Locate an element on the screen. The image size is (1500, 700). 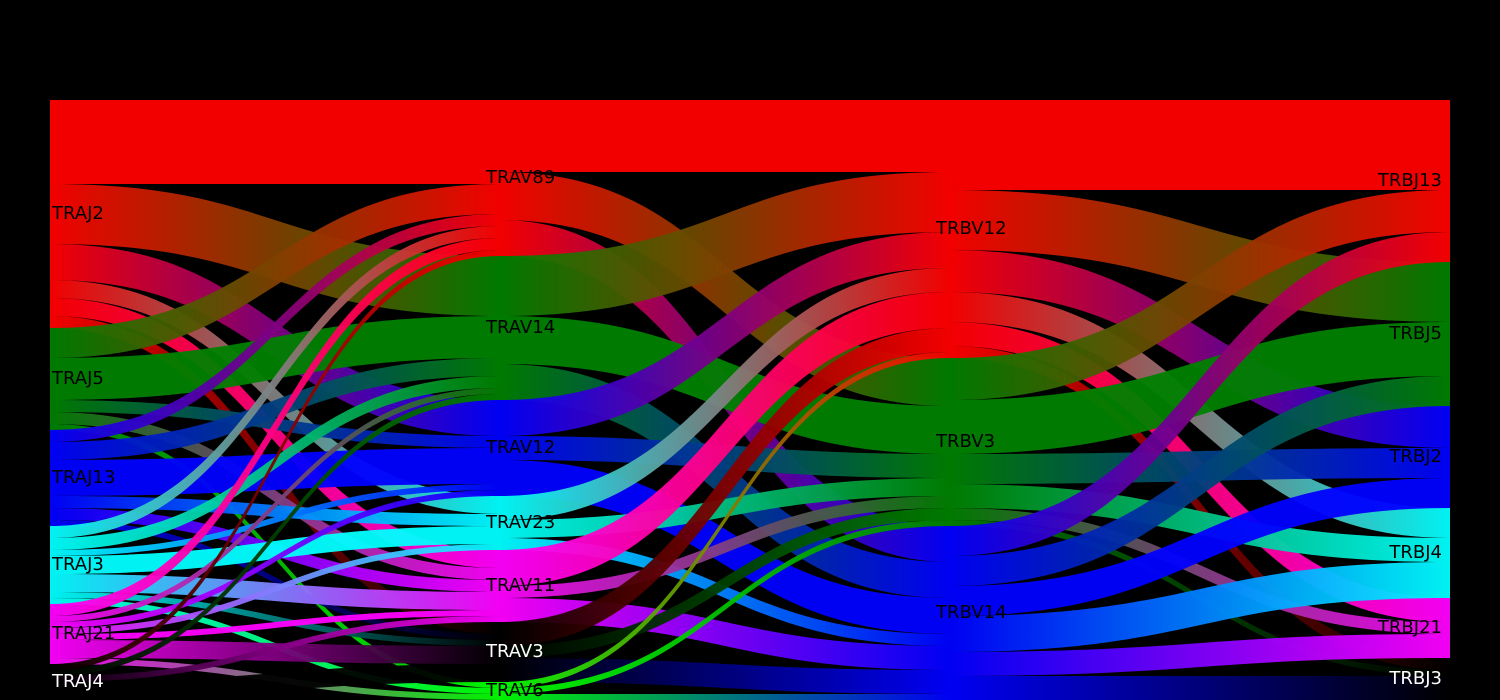
node-label: TRAV6 is located at coordinates (514, 690).